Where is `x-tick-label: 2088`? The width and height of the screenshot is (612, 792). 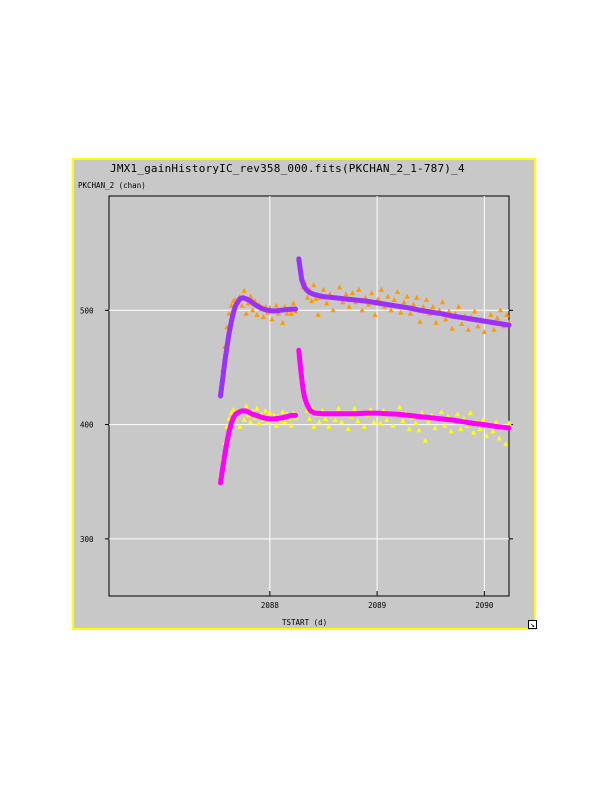 x-tick-label: 2088 is located at coordinates (270, 605).